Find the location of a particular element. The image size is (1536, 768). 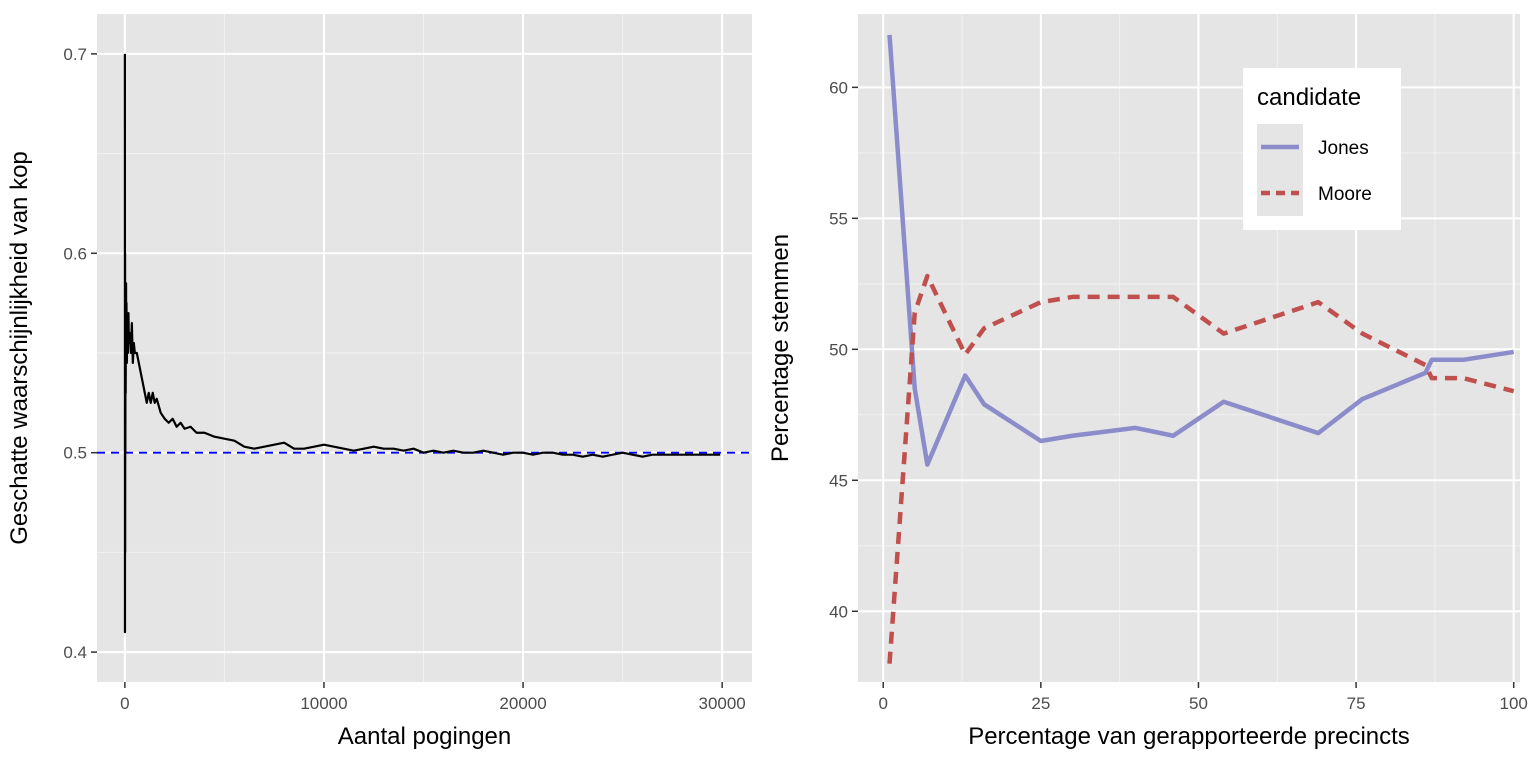

right-x-tick-label: 25 is located at coordinates (1040, 703).